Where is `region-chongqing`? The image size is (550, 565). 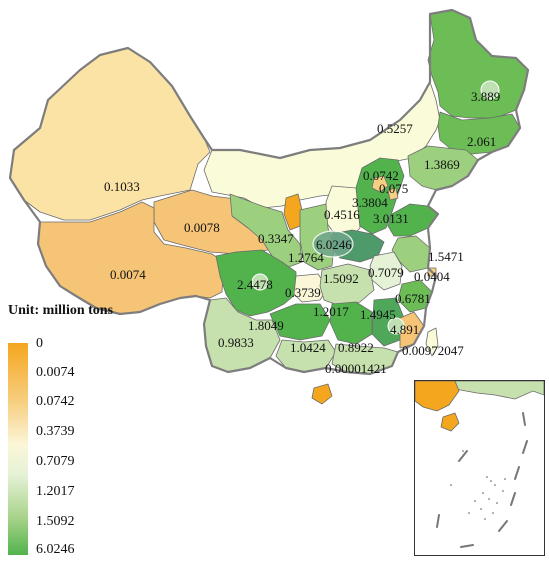
region-chongqing is located at coordinates (311, 288).